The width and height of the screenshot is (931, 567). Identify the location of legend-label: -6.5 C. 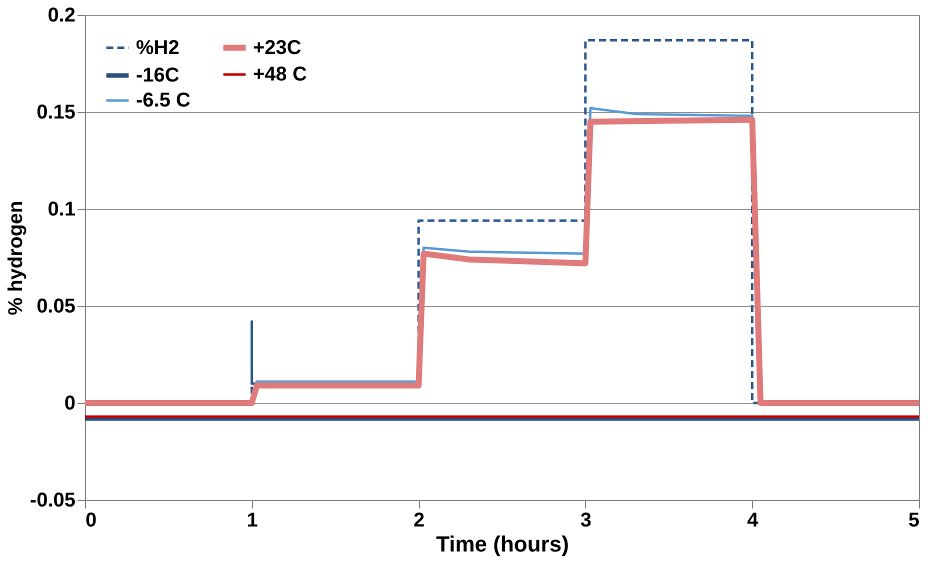
(163, 101).